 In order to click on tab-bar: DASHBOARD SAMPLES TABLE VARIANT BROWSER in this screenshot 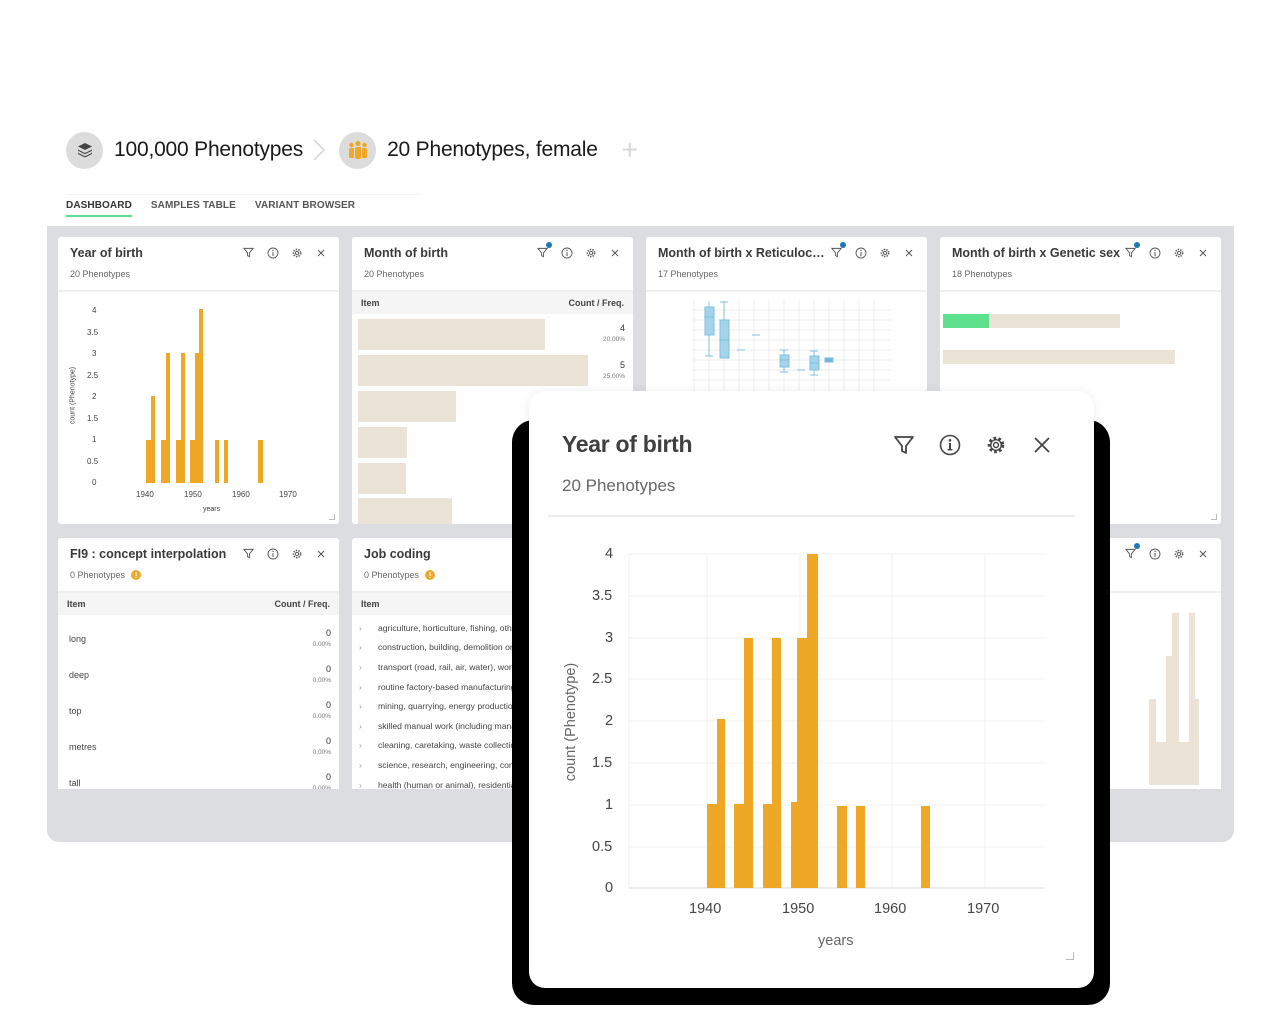, I will do `click(243, 205)`.